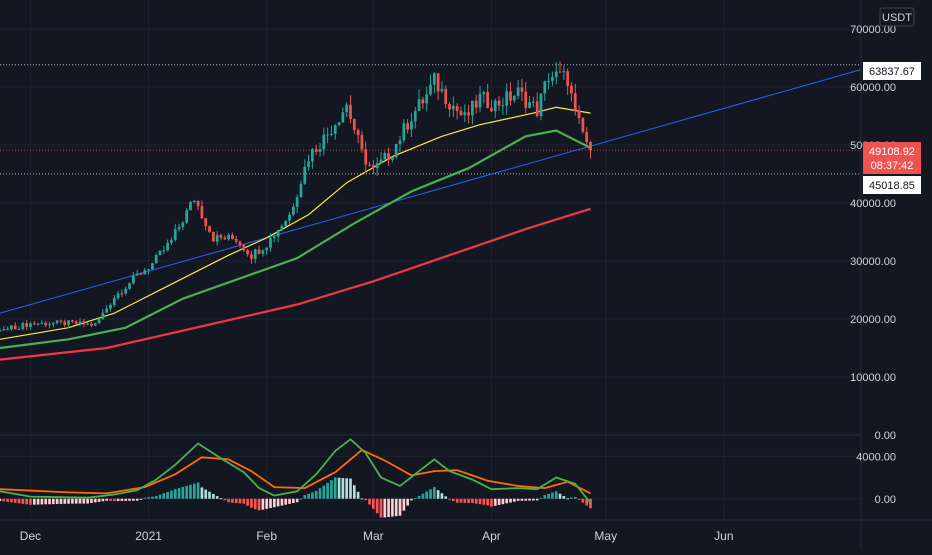  What do you see at coordinates (873, 262) in the screenshot?
I see `price-axis-tick: 30000.00` at bounding box center [873, 262].